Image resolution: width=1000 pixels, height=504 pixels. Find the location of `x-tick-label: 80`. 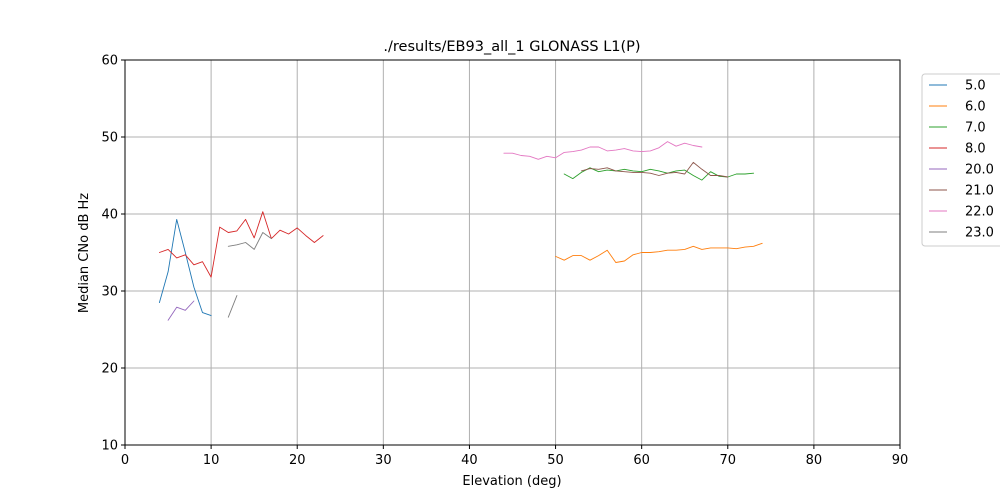

x-tick-label: 80 is located at coordinates (814, 460).